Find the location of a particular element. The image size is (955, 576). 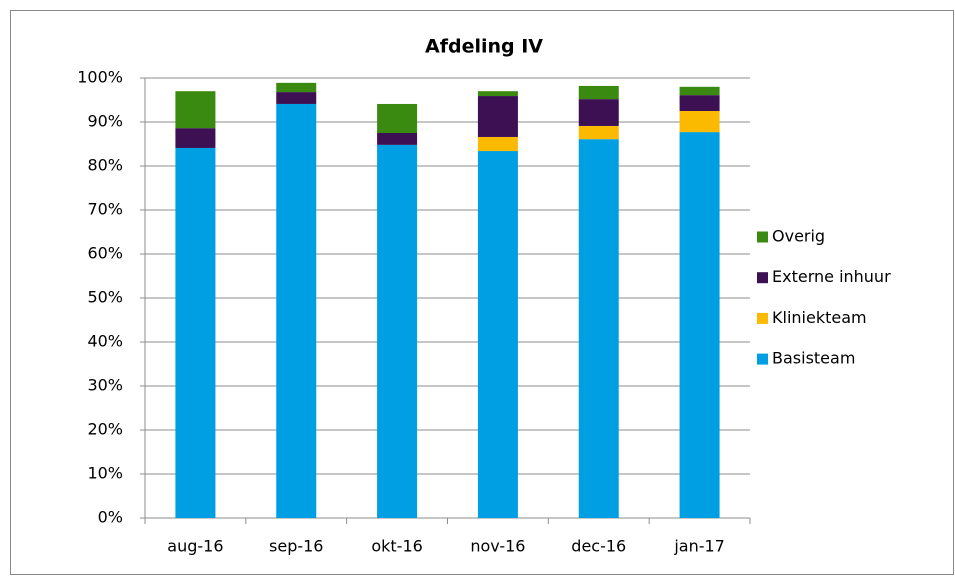

y-tick-label: 20% is located at coordinates (105, 429).